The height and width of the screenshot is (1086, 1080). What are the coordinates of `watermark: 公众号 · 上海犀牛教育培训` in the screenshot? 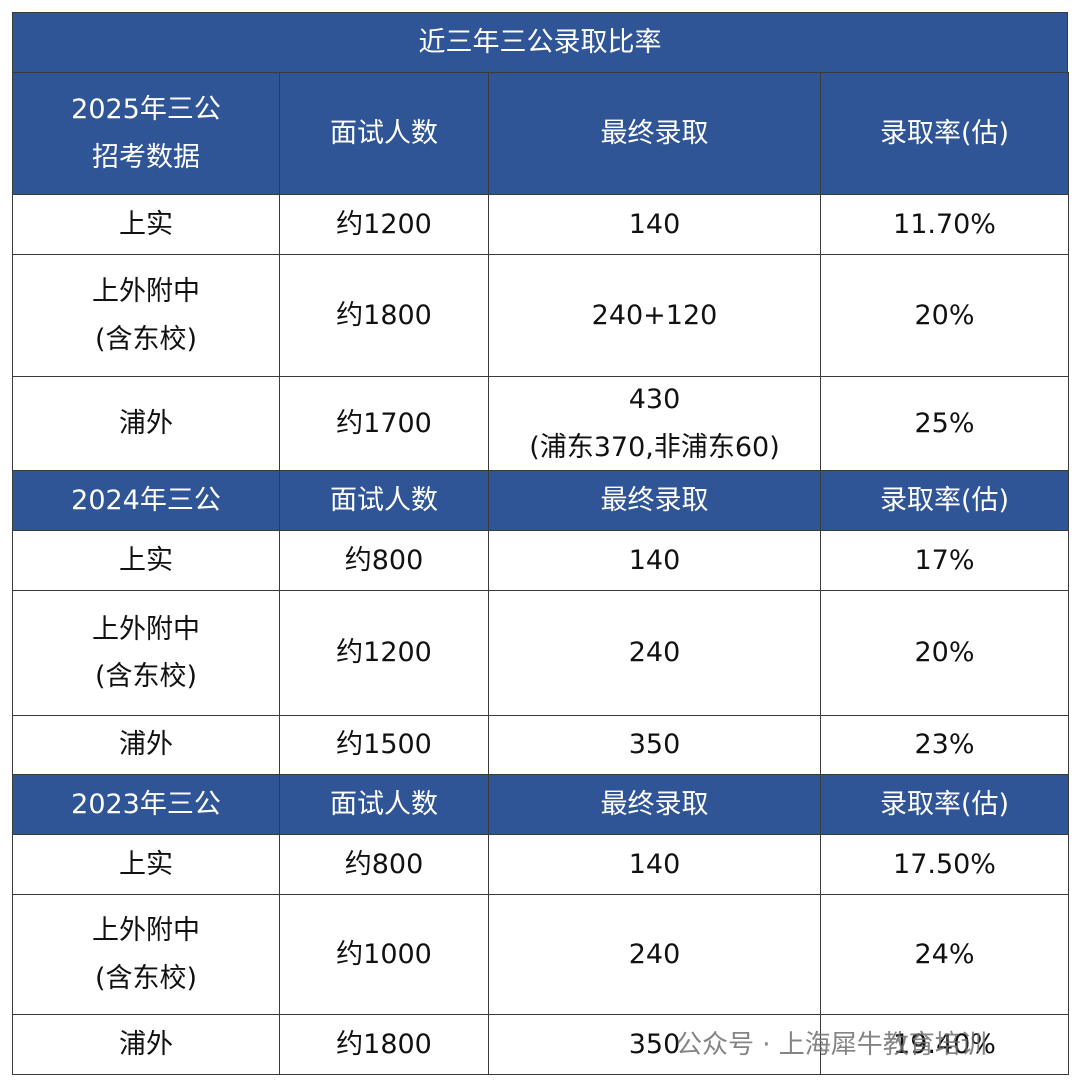 It's located at (831, 1045).